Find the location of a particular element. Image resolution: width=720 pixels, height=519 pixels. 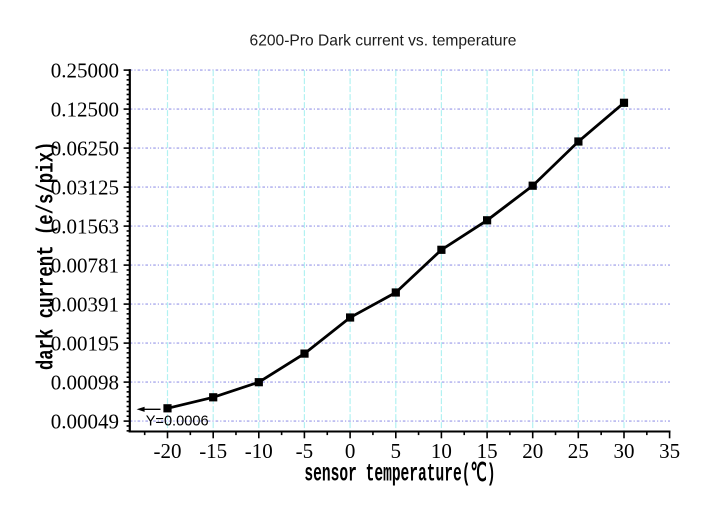

svg-text: 20 is located at coordinates (532, 451).